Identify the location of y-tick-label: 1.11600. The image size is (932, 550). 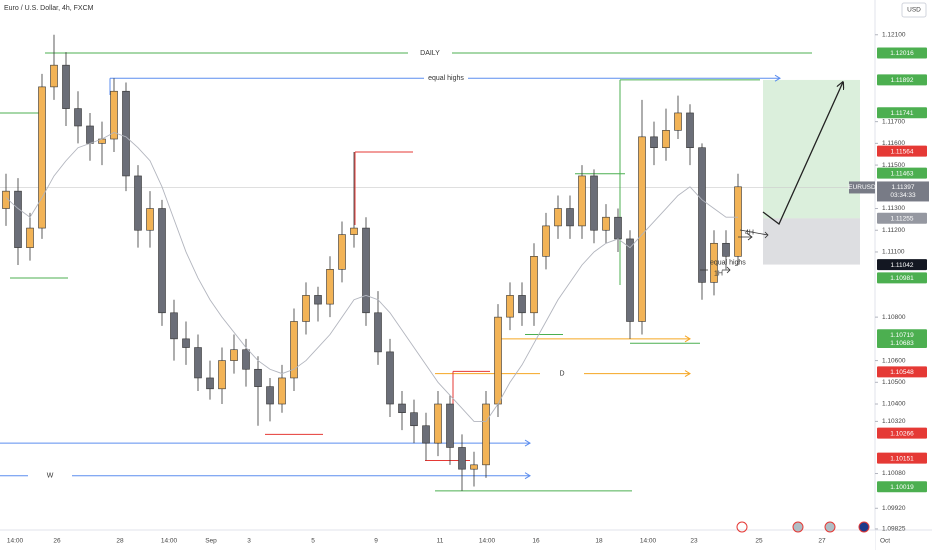
(893, 143).